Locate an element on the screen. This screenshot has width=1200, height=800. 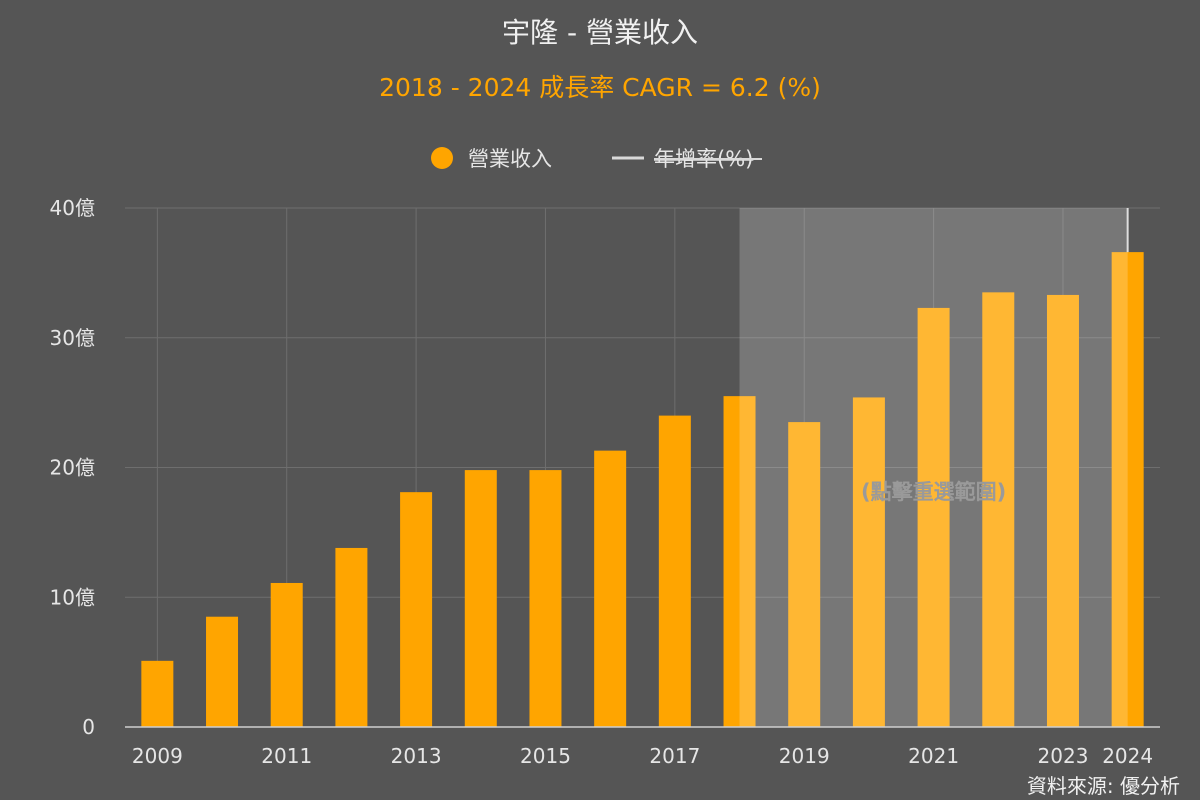
chart-title: 宇隆 - 營業收入 is located at coordinates (600, 32).